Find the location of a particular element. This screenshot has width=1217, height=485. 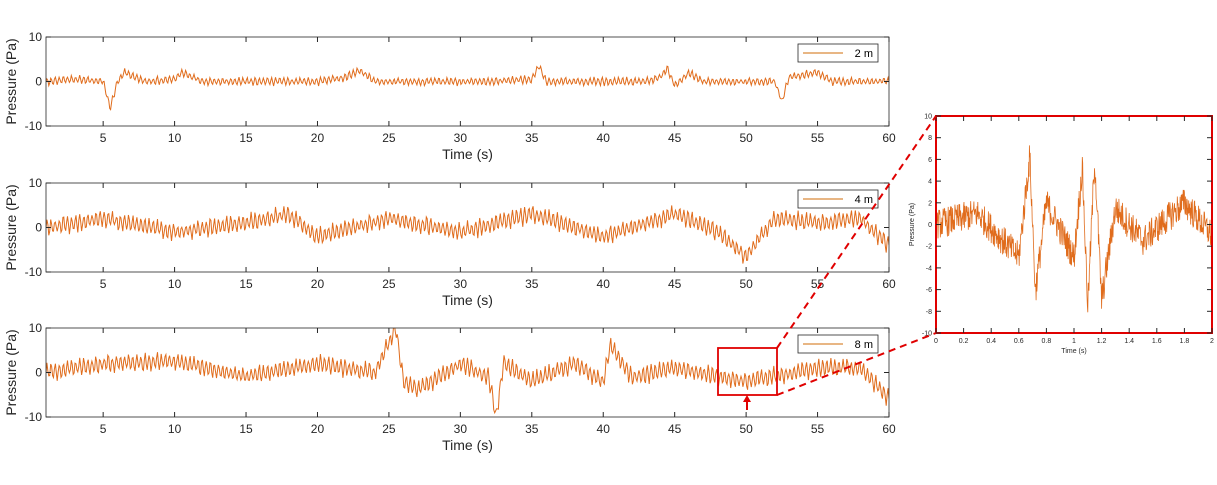

x-axis-label-panel-1: Time (s) is located at coordinates (467, 154).